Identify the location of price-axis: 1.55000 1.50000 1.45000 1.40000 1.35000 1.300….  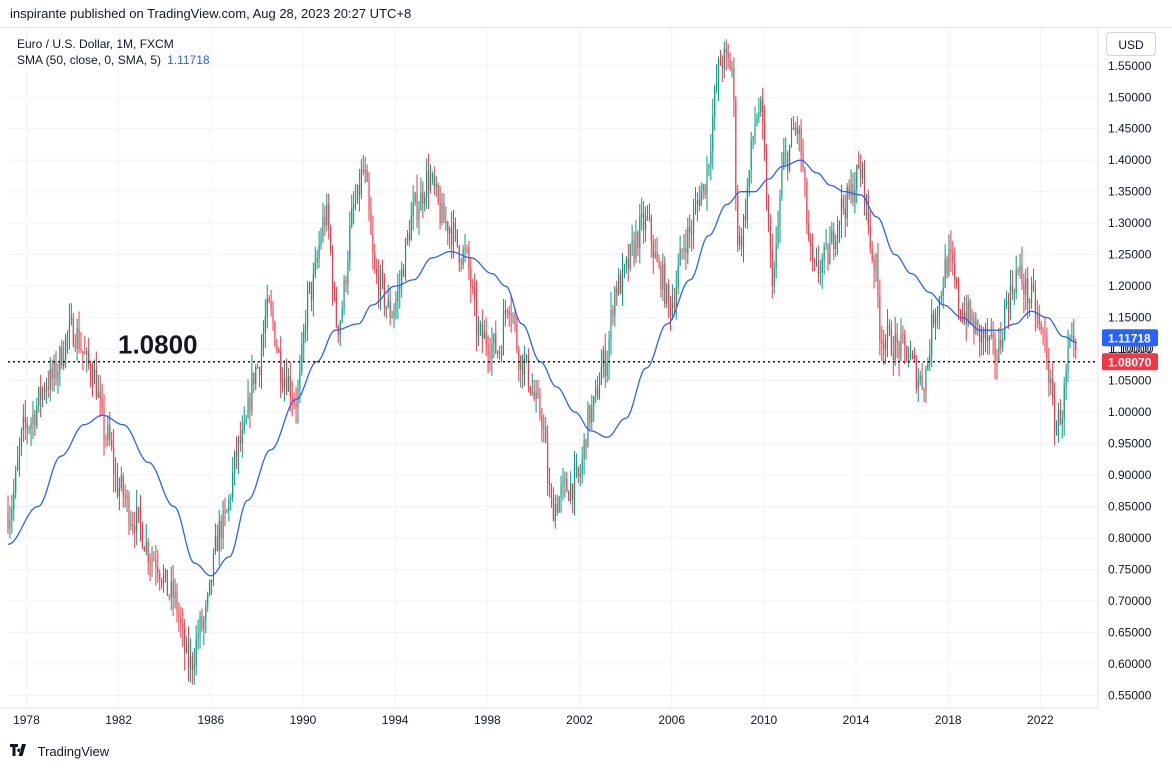
(1124, 368).